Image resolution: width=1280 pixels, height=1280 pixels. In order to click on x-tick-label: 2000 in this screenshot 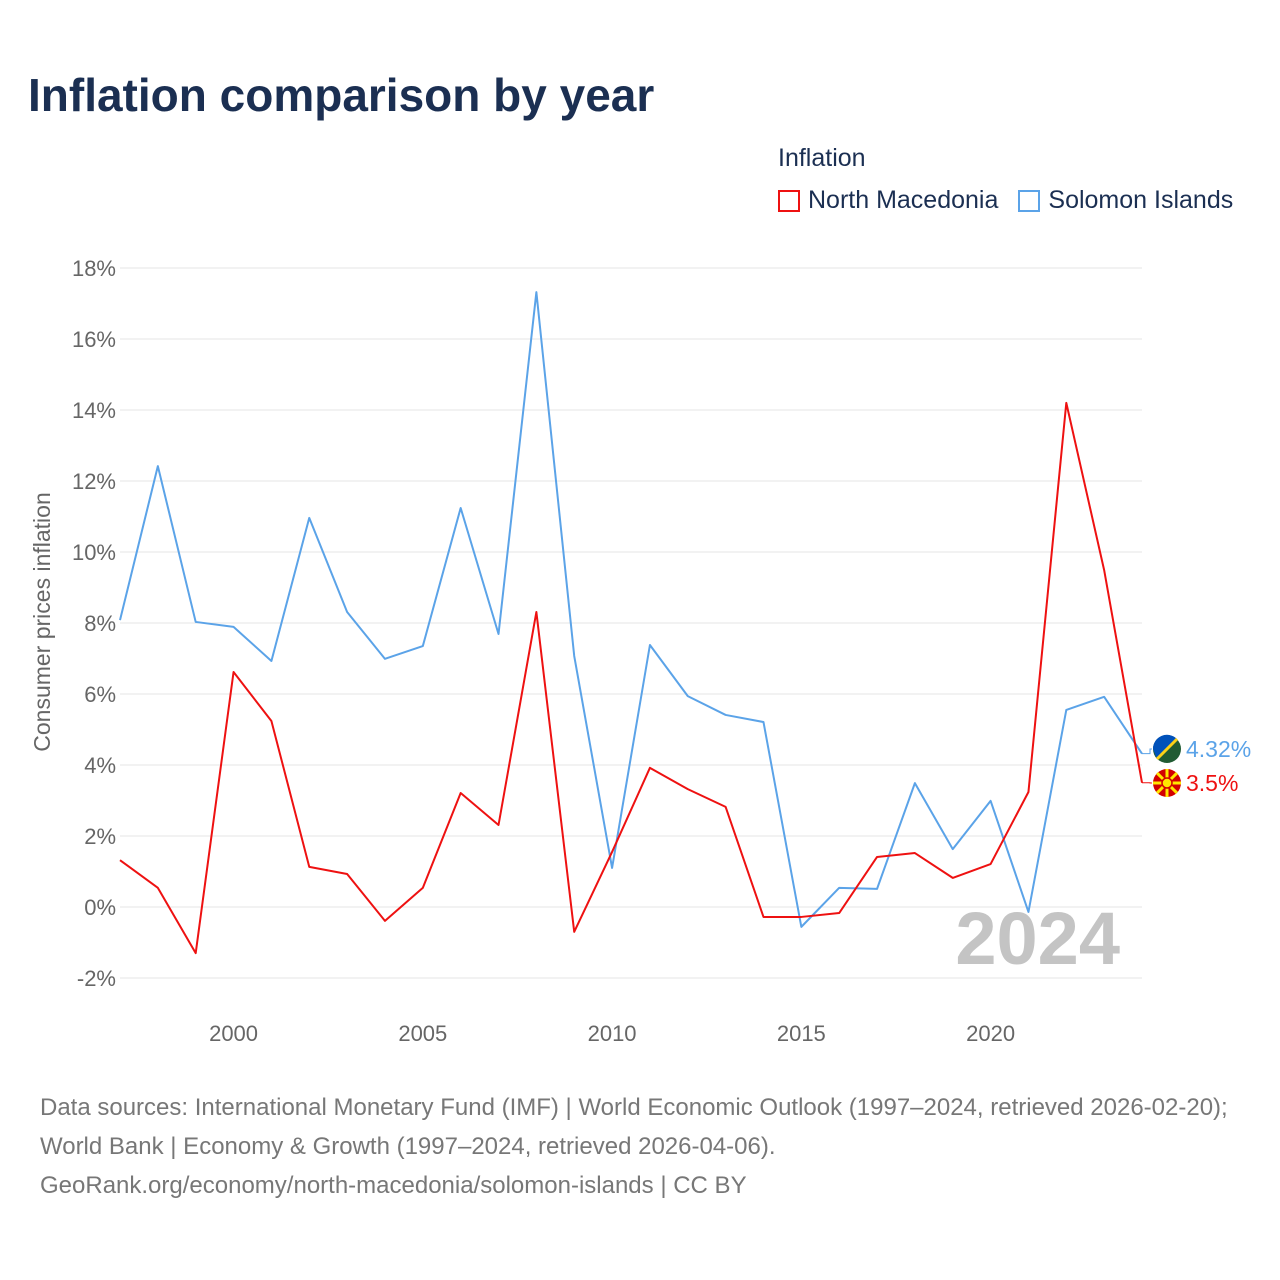, I will do `click(233, 1033)`.